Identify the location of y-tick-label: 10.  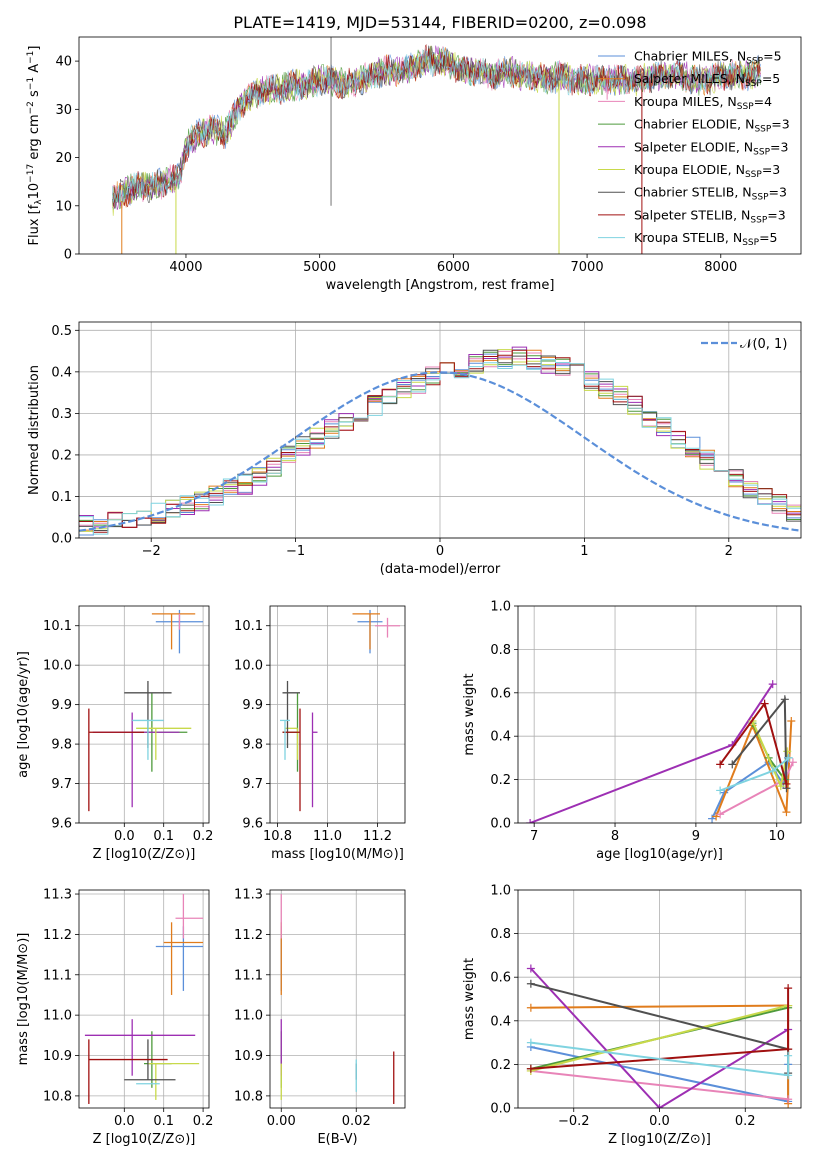
(63, 206).